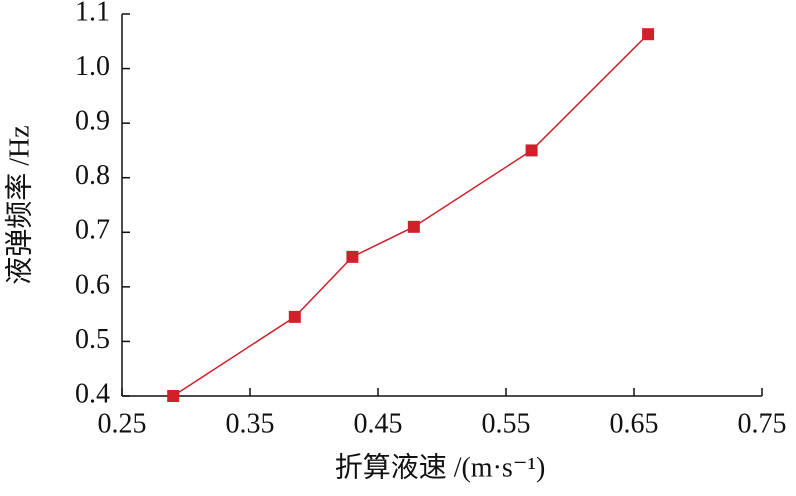  What do you see at coordinates (250, 423) in the screenshot?
I see `x-tick-label: 0.35` at bounding box center [250, 423].